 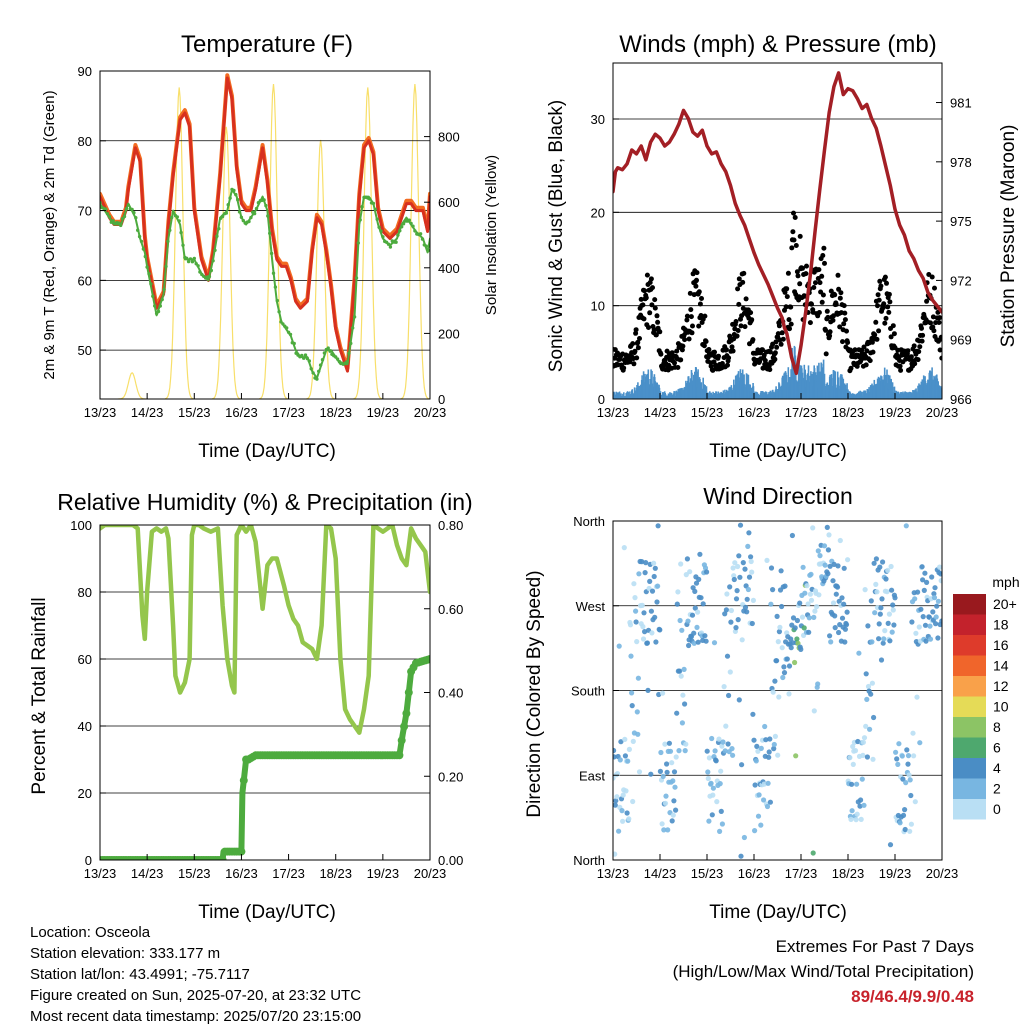 I want to click on winds-xlabel: Time (Day/UTC), so click(x=778, y=451).